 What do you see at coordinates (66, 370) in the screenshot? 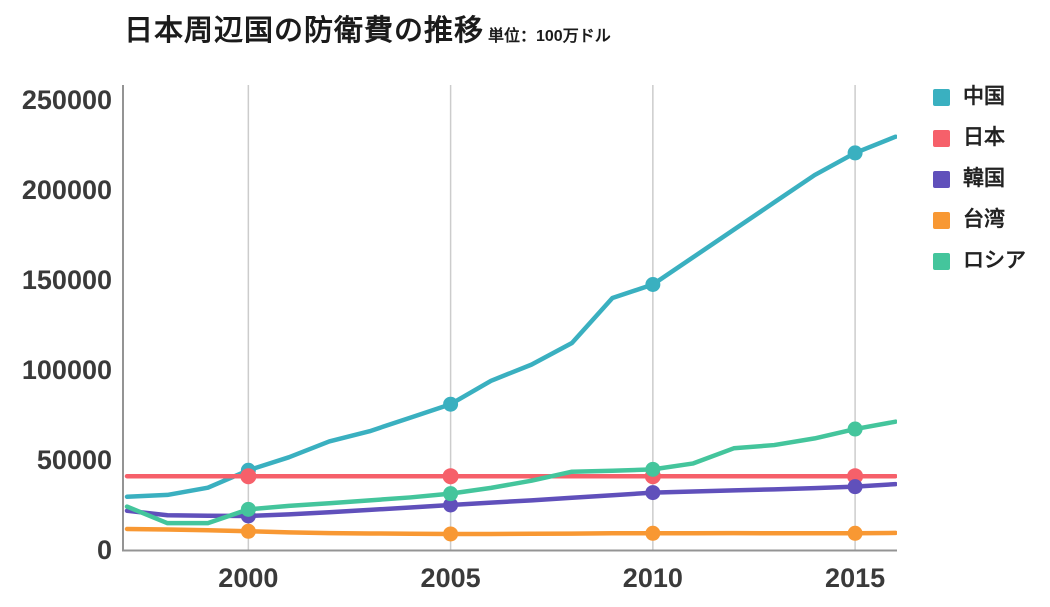
I see `y-tick-label-100000: 100000` at bounding box center [66, 370].